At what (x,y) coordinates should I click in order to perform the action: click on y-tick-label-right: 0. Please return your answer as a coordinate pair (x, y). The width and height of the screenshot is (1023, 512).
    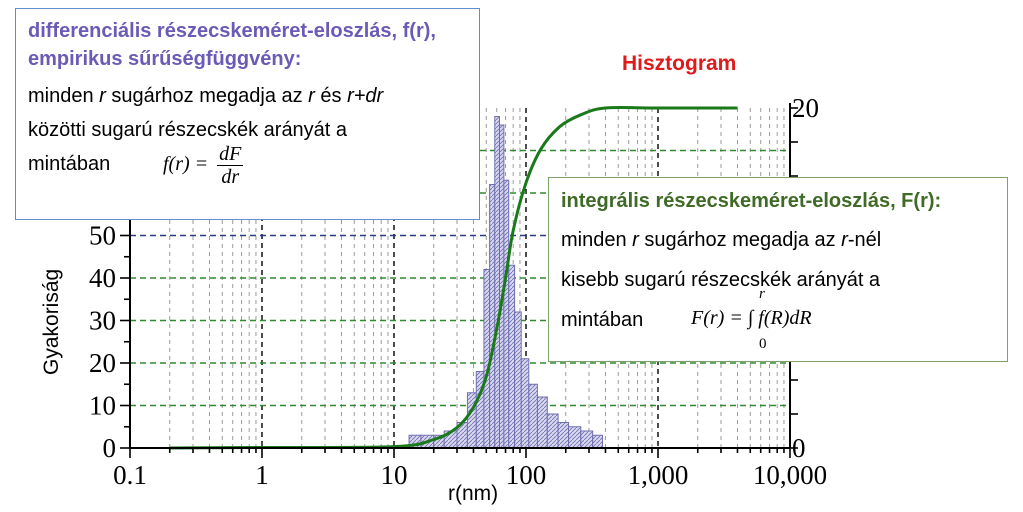
    Looking at the image, I should click on (799, 448).